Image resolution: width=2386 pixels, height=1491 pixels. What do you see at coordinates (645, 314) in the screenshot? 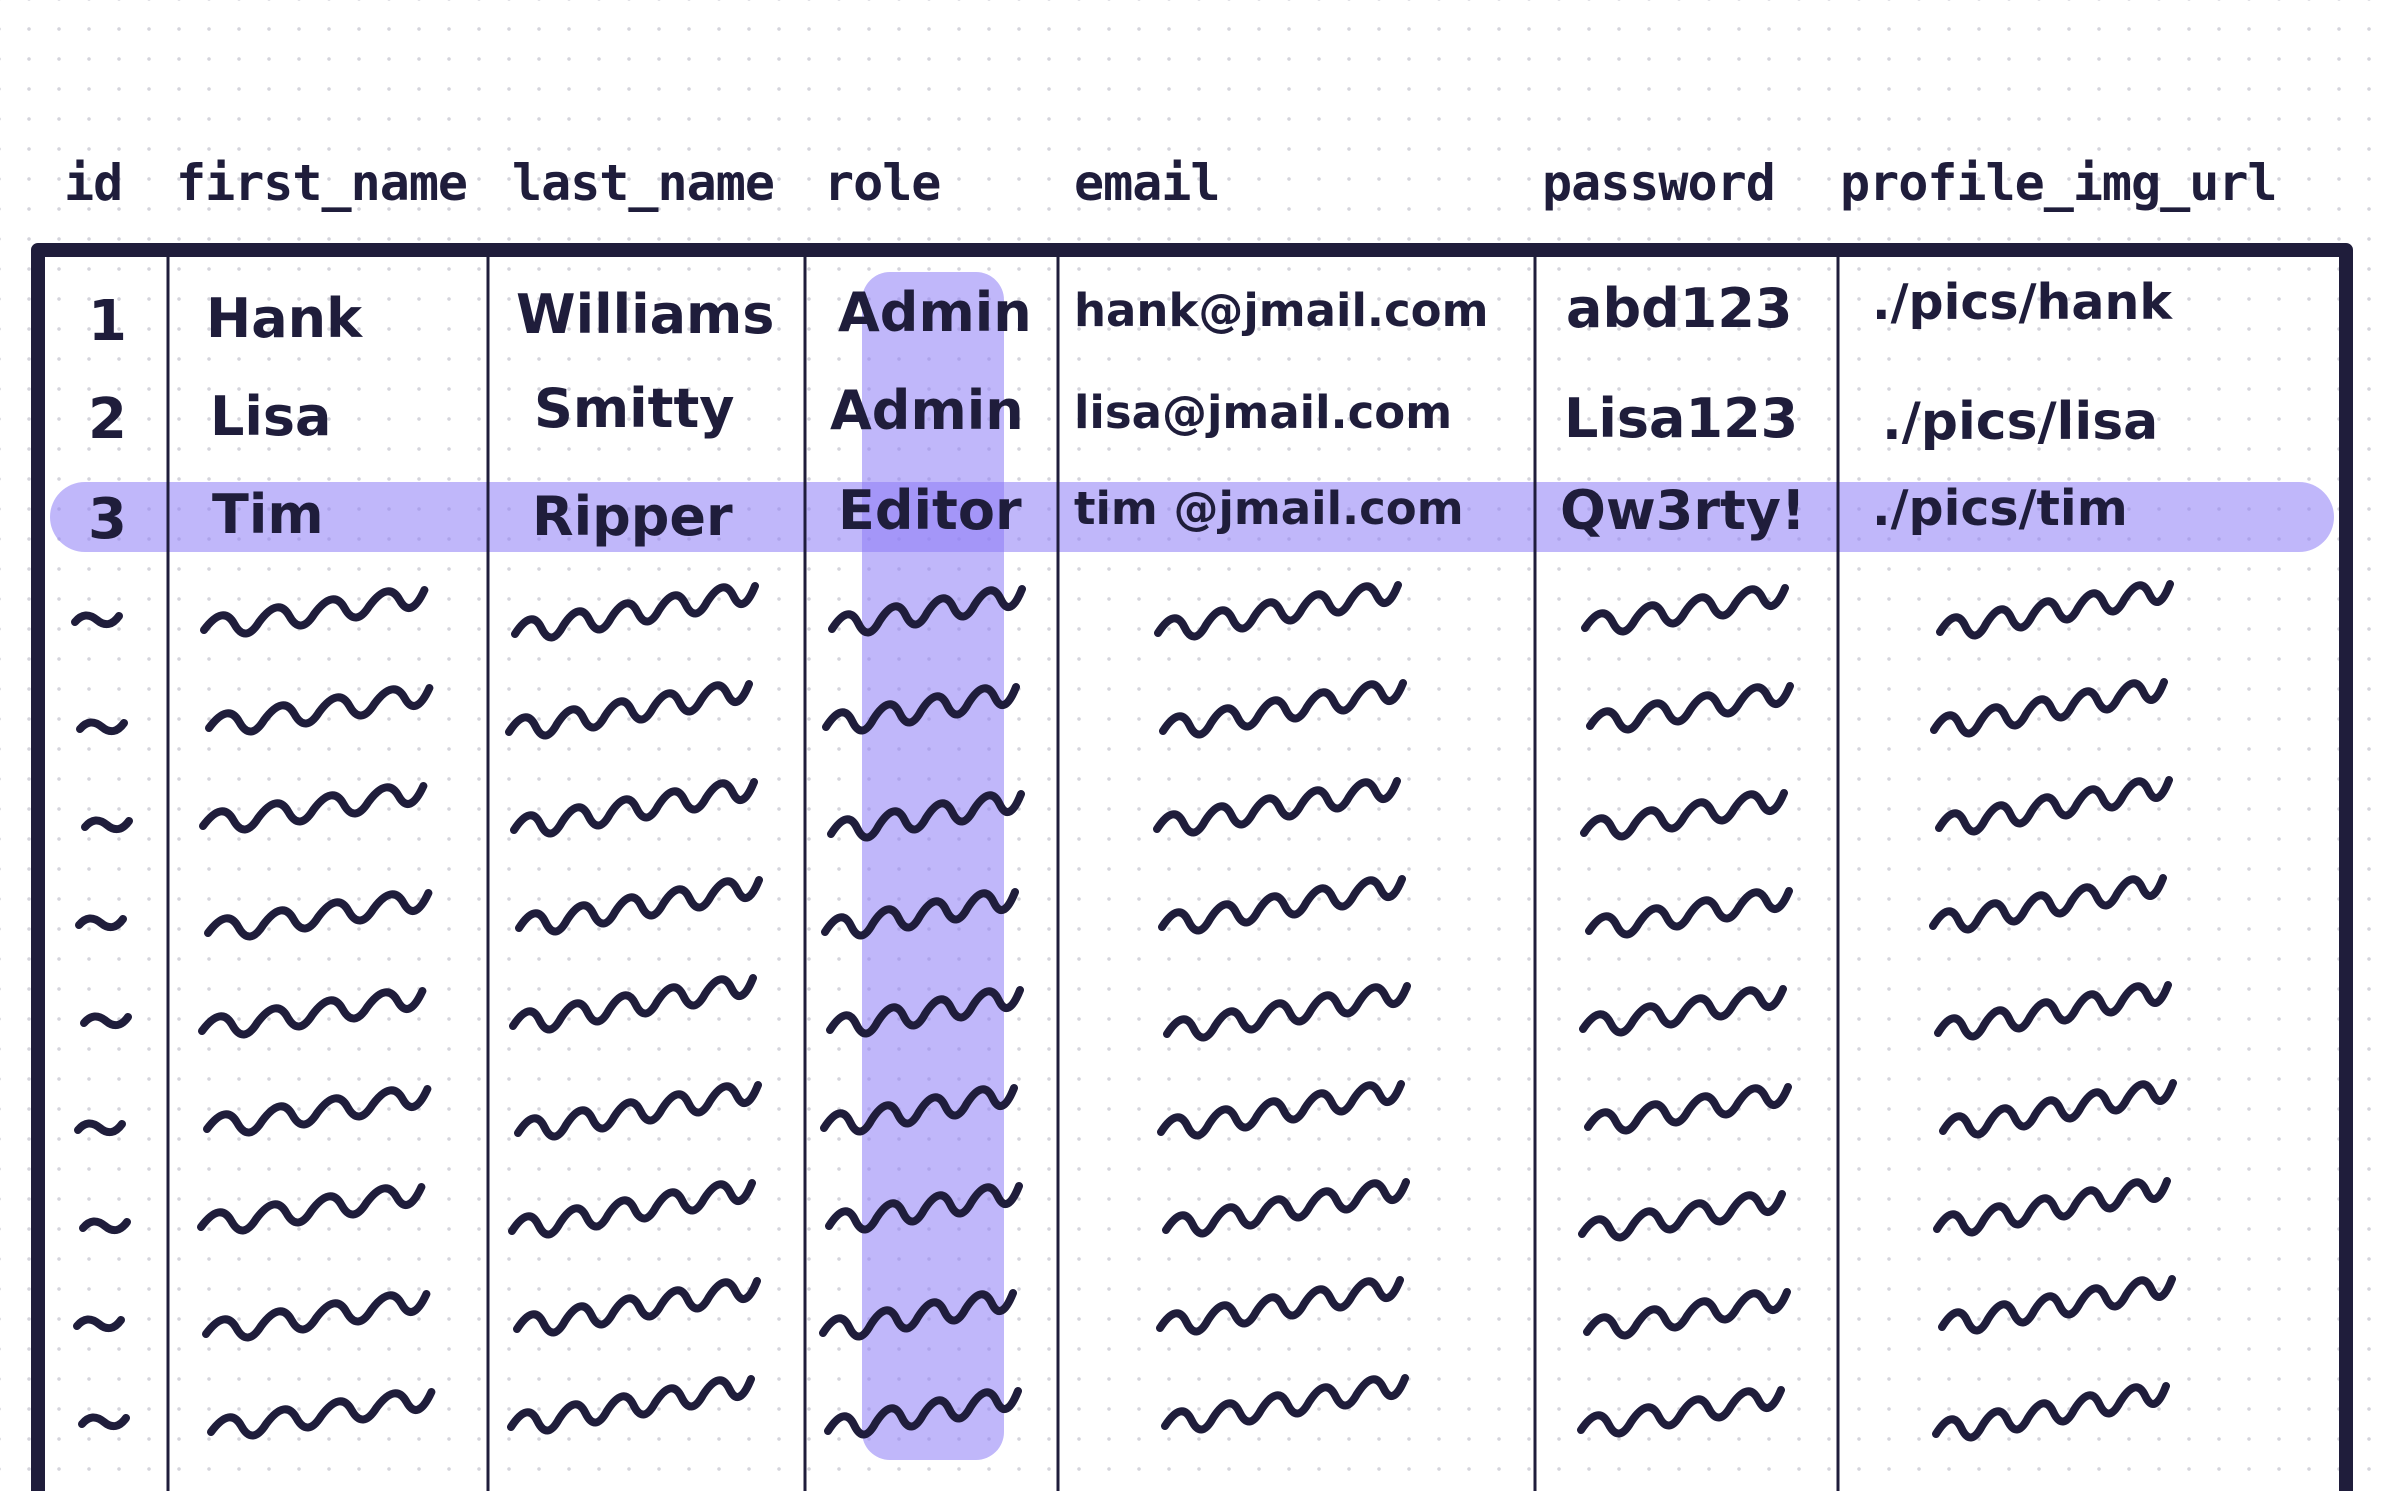
I see `cell-row-1-last-name: Williams` at bounding box center [645, 314].